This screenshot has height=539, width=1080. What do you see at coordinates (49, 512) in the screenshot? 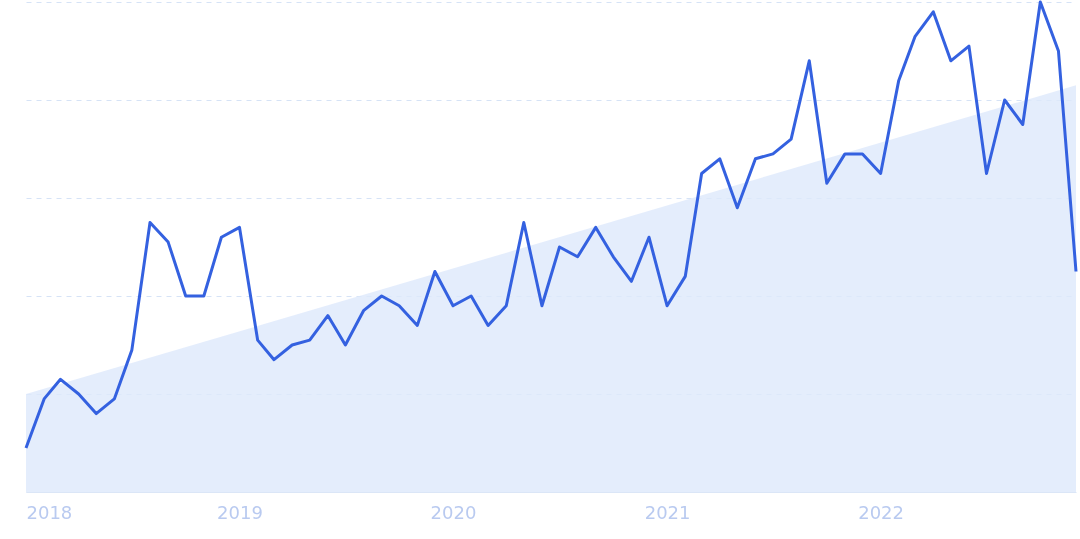
I see `x-tick-label: 2018` at bounding box center [49, 512].